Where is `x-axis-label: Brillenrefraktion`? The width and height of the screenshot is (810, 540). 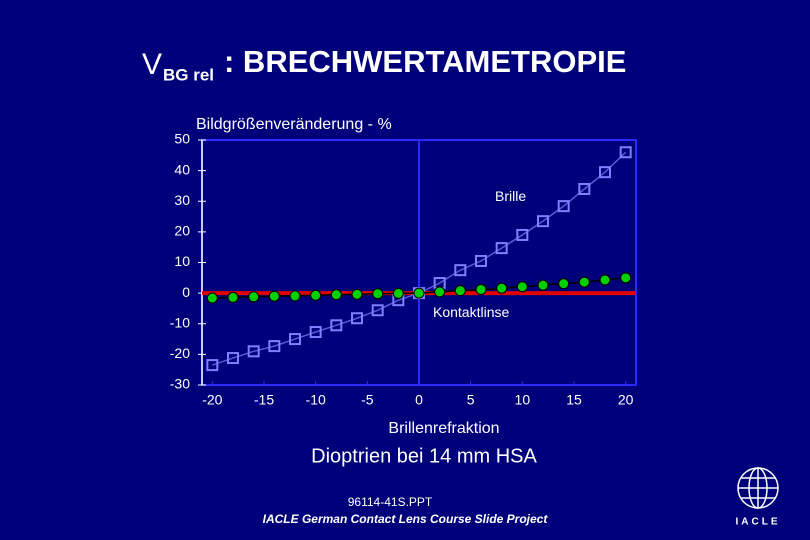
x-axis-label: Brillenrefraktion is located at coordinates (443, 428).